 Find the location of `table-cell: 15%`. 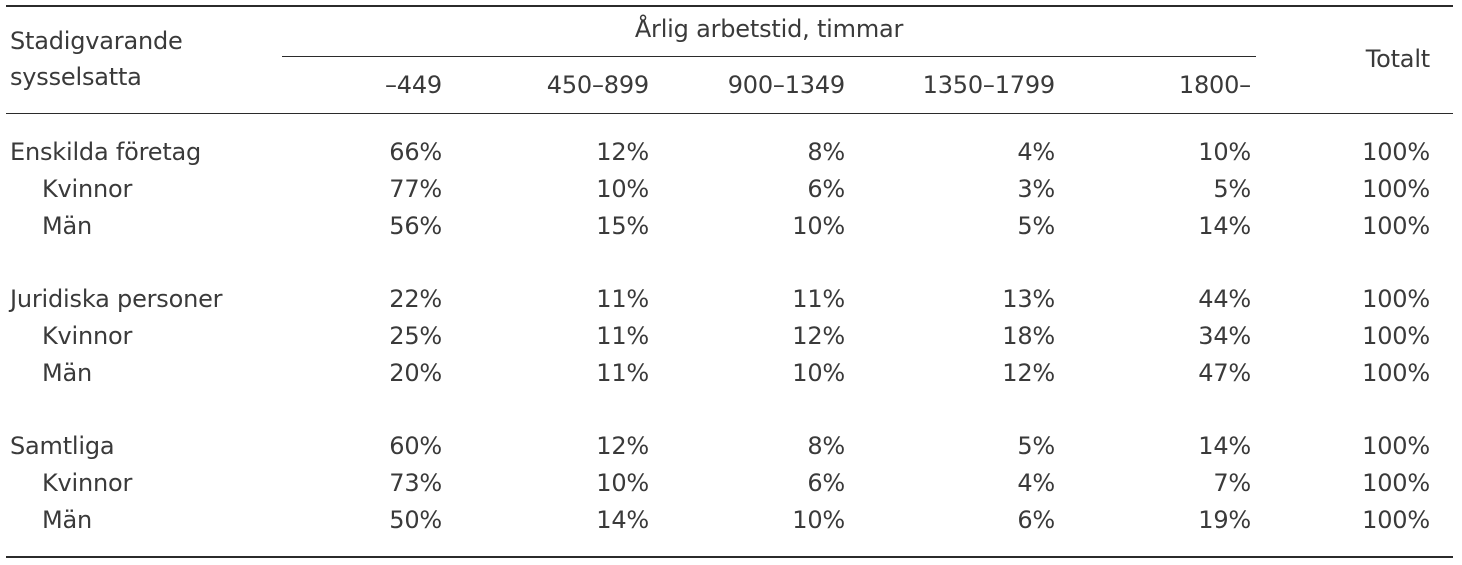

table-cell: 15% is located at coordinates (622, 226).